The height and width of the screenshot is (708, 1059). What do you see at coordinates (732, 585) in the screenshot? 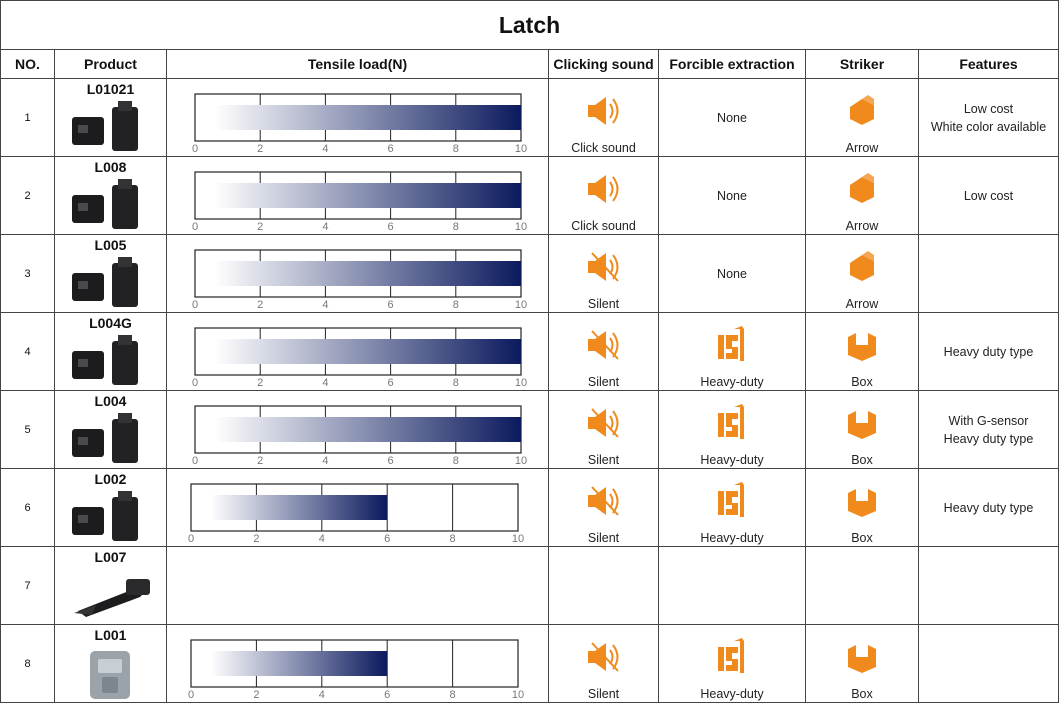
I see `forcible-extraction-cell` at bounding box center [732, 585].